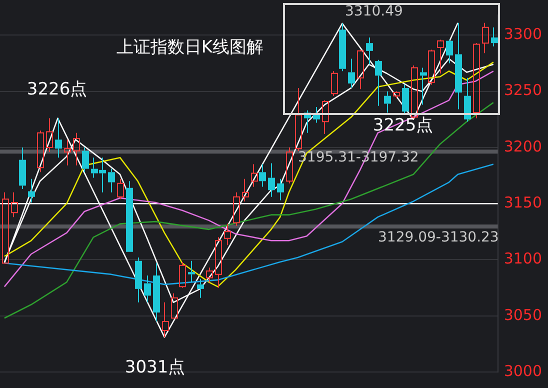 The width and height of the screenshot is (548, 388). I want to click on y-tick-label: 3150, so click(523, 202).